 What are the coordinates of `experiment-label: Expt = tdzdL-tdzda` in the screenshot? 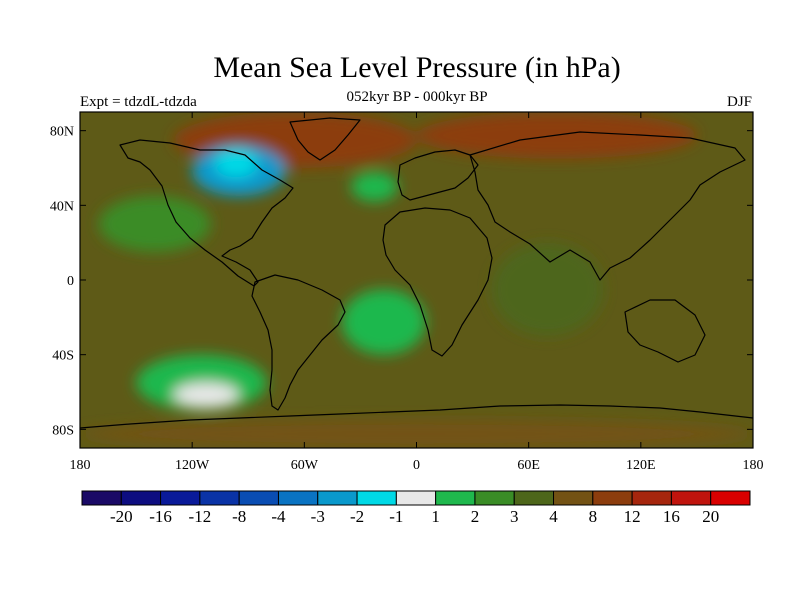 It's located at (138, 102).